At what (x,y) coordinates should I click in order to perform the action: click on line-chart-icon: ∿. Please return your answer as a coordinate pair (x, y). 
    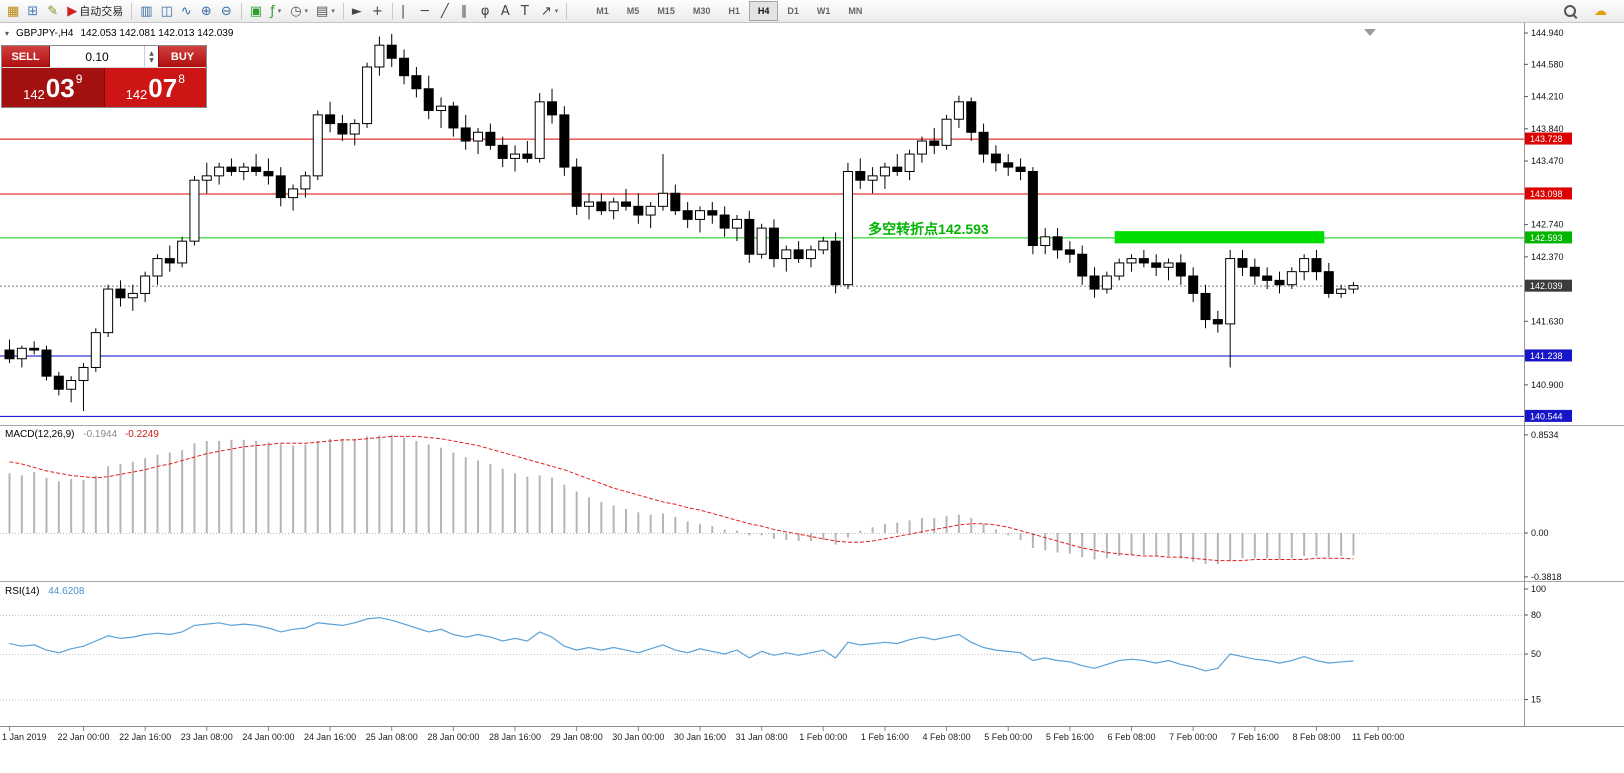
    Looking at the image, I should click on (187, 11).